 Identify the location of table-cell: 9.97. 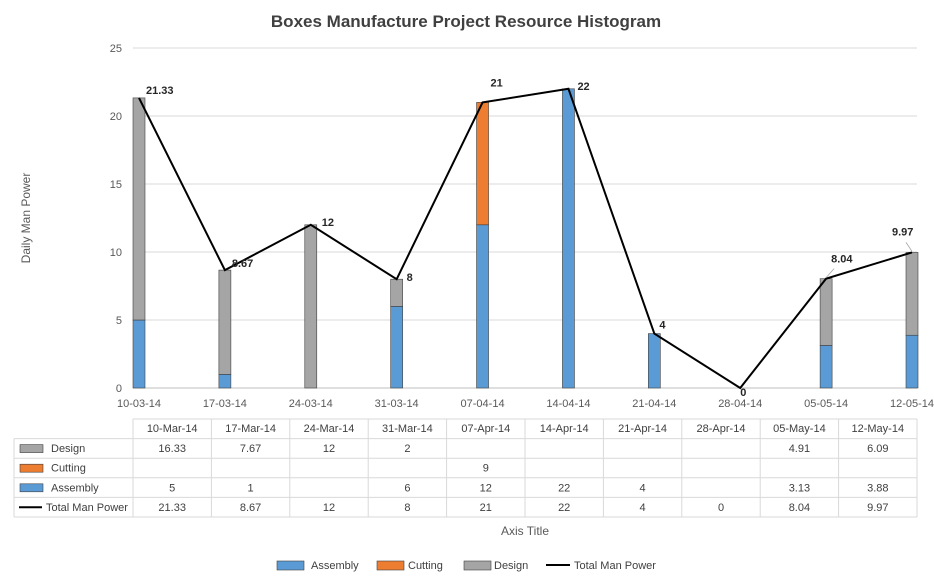
(877, 508).